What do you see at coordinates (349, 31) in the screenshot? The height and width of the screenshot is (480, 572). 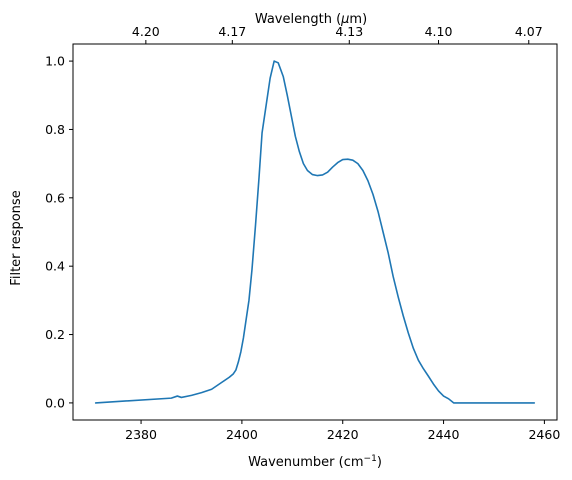 I see `top-tick-label: 4.13` at bounding box center [349, 31].